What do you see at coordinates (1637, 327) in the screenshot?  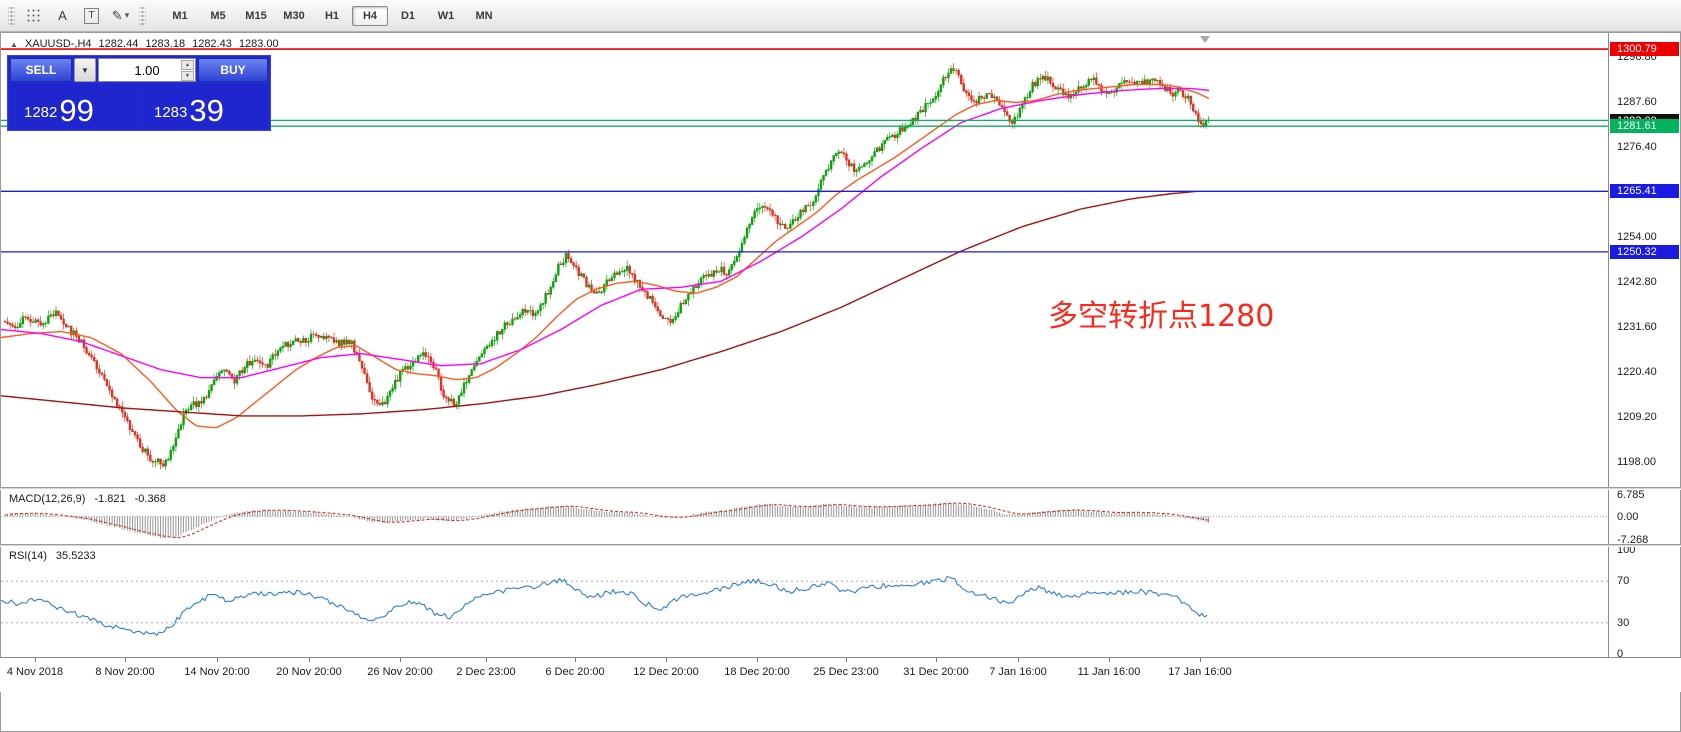 I see `price-tick: 1231.60` at bounding box center [1637, 327].